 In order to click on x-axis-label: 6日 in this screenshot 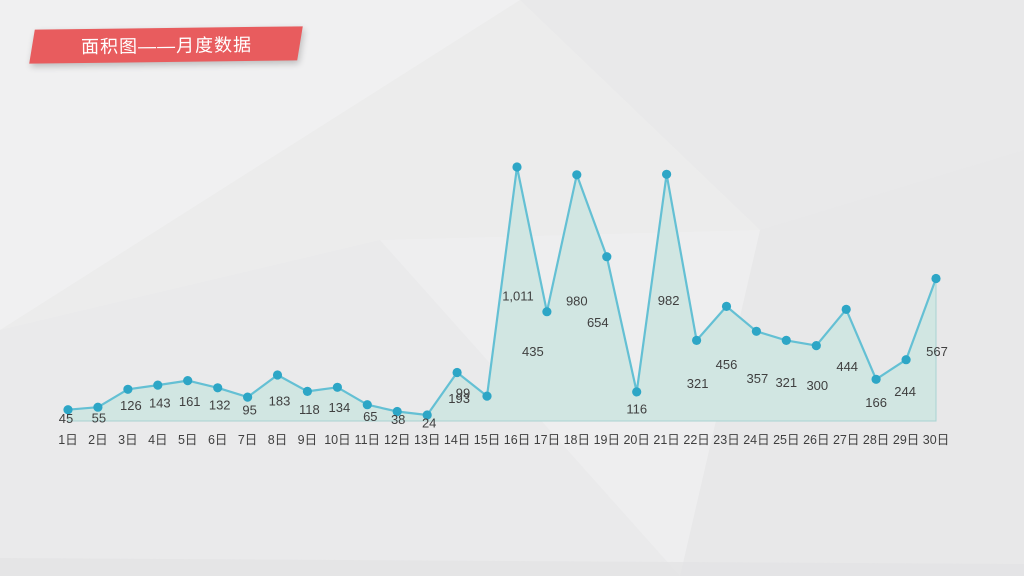, I will do `click(217, 440)`.